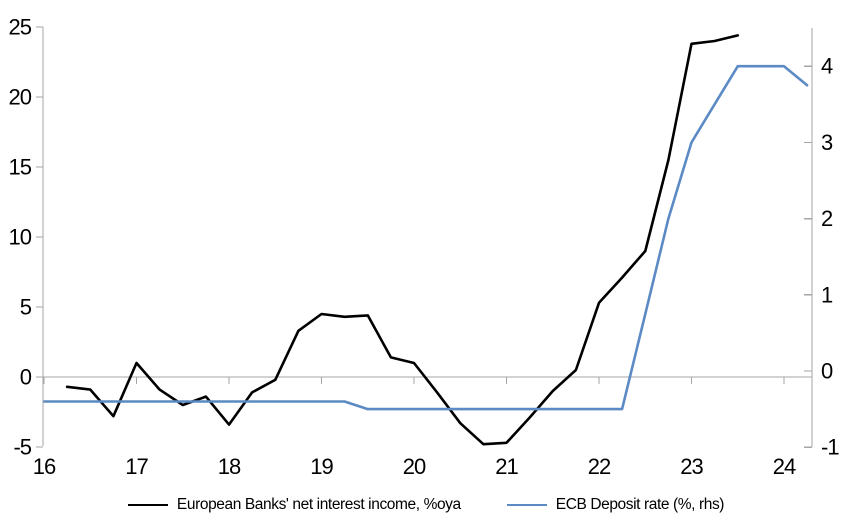  What do you see at coordinates (20, 167) in the screenshot?
I see `left-axis-tick-label-15: 15` at bounding box center [20, 167].